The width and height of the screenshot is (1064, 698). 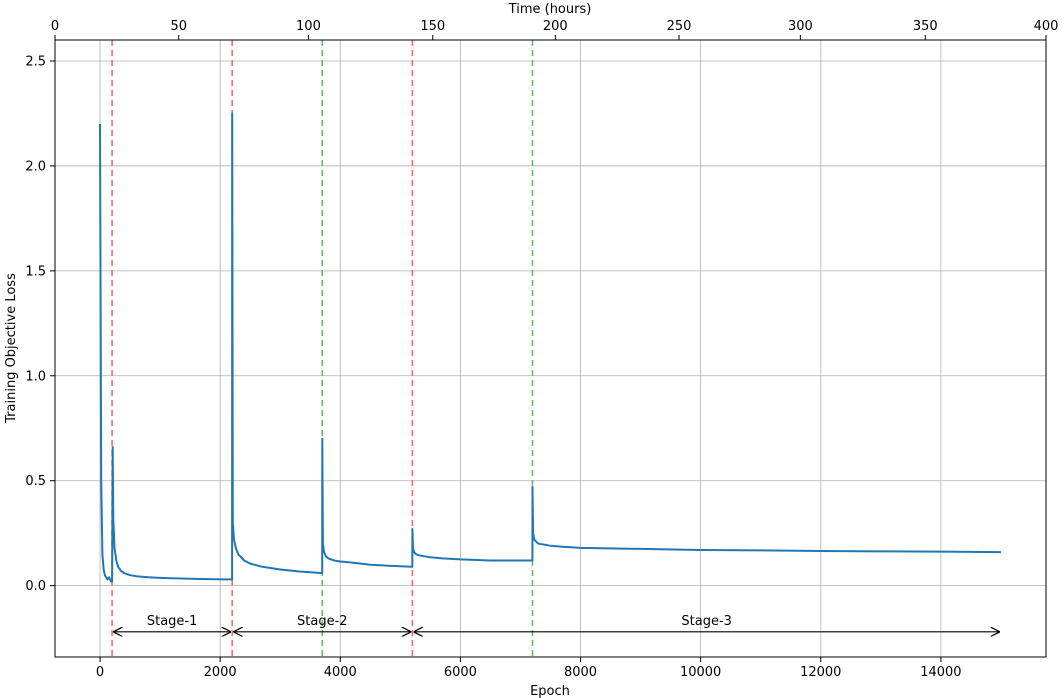 I want to click on x-axis-ticks: 0 2000 4000 6000 8000 10000 12000 14000, so click(x=529, y=668).